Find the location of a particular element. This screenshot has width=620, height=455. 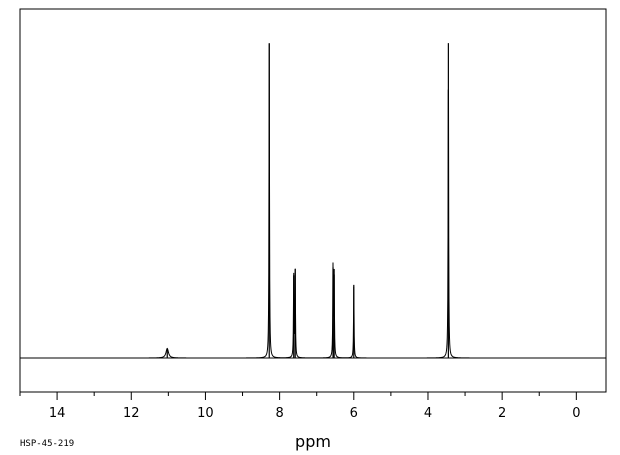

x-tick-label: 8 is located at coordinates (279, 413).